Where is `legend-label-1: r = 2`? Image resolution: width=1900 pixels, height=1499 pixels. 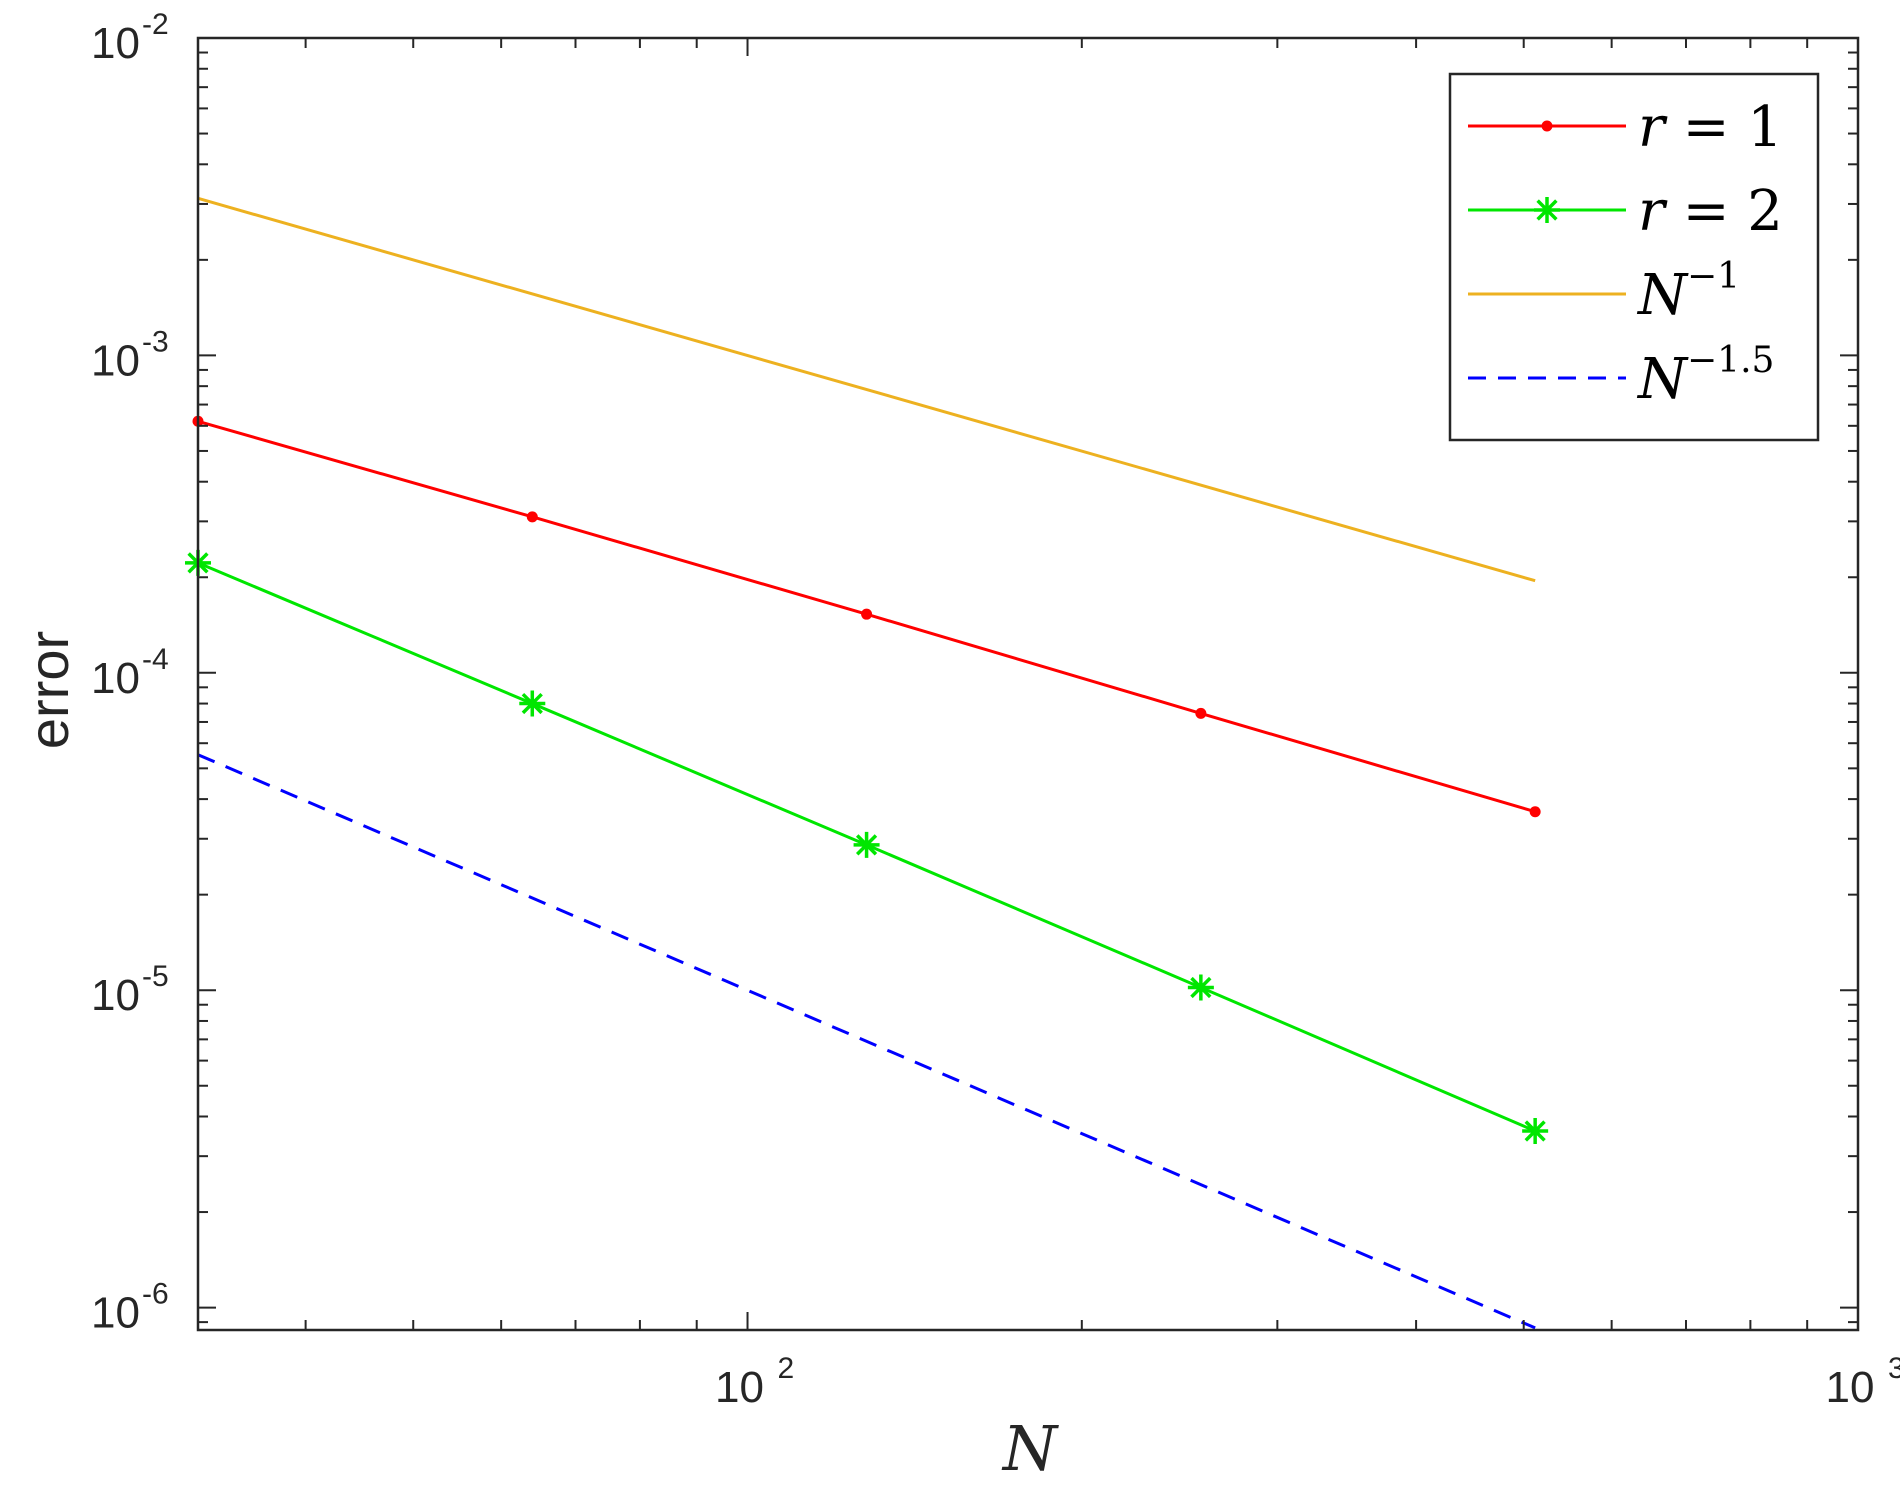
legend-label-1: r = 2 is located at coordinates (1710, 211).